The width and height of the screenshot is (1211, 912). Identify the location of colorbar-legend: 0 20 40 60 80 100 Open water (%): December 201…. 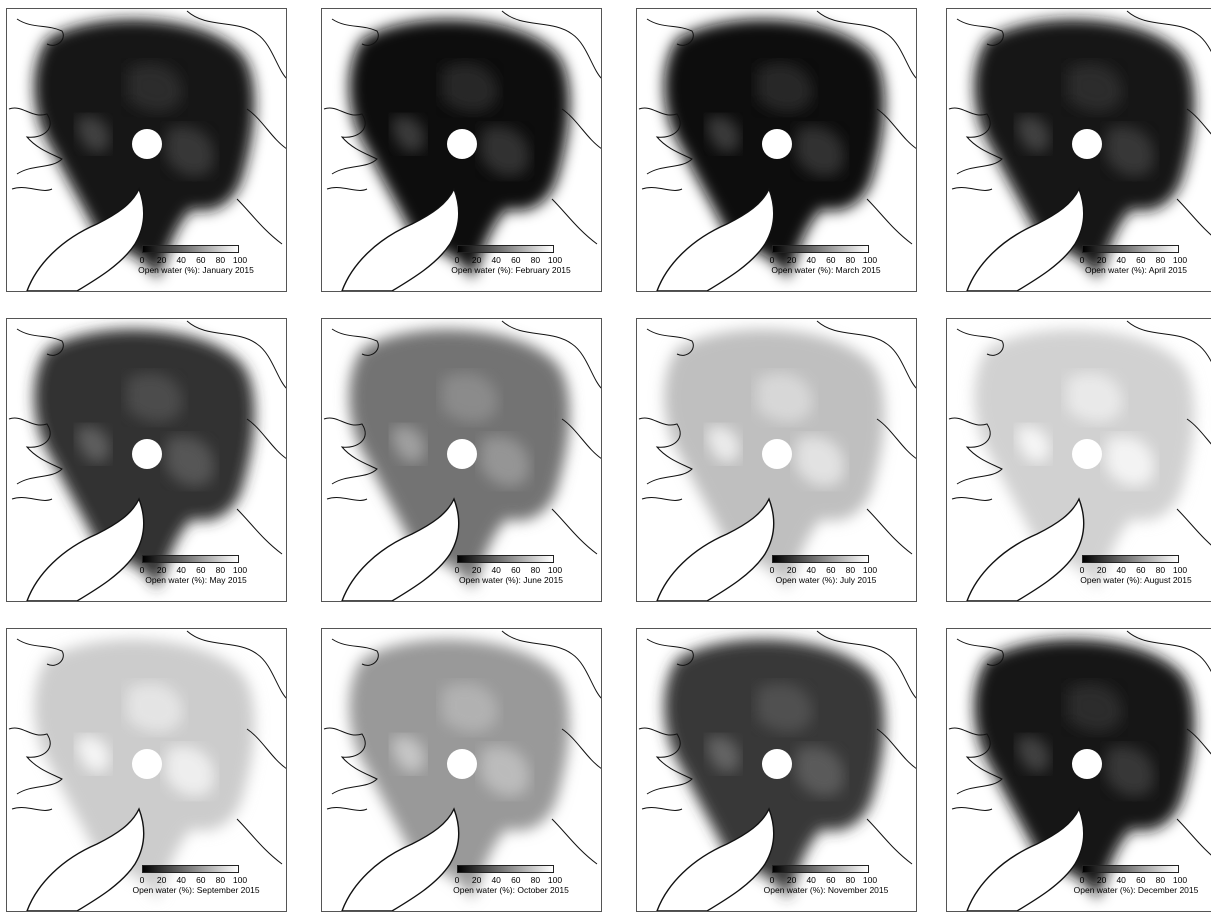
(1136, 883).